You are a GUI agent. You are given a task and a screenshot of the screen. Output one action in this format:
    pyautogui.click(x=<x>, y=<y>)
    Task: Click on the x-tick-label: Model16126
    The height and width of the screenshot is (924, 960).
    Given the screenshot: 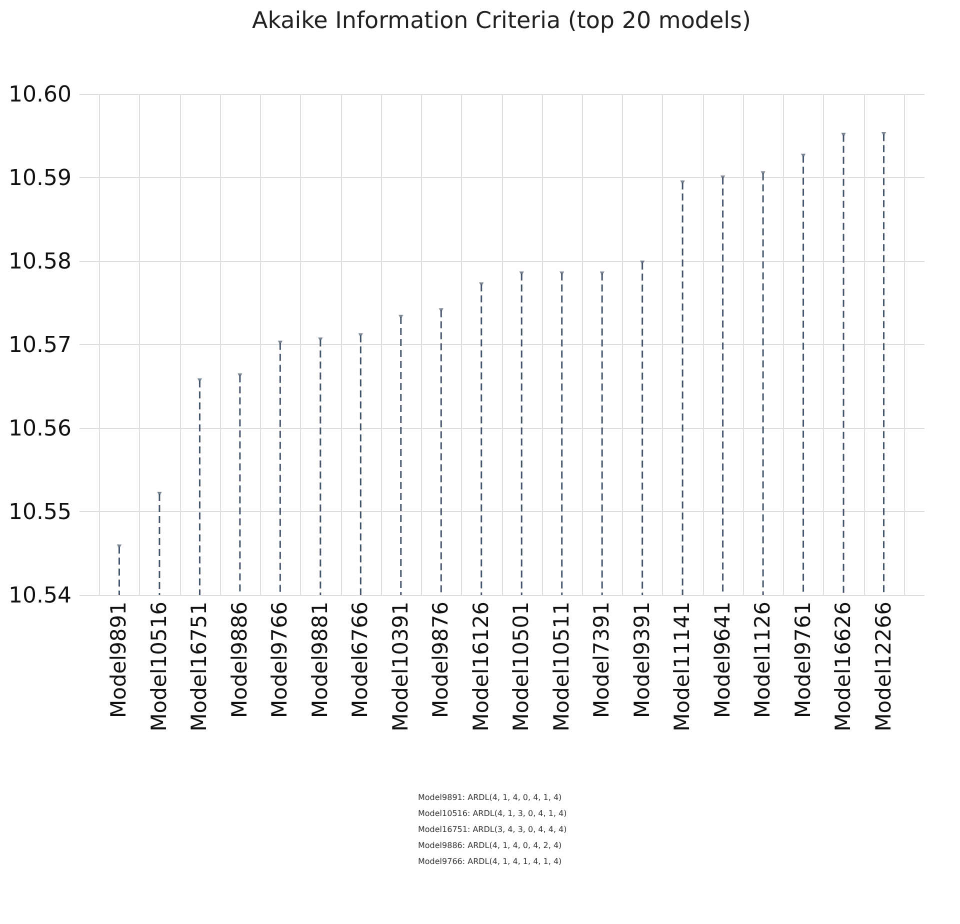 What is the action you would take?
    pyautogui.click(x=480, y=667)
    